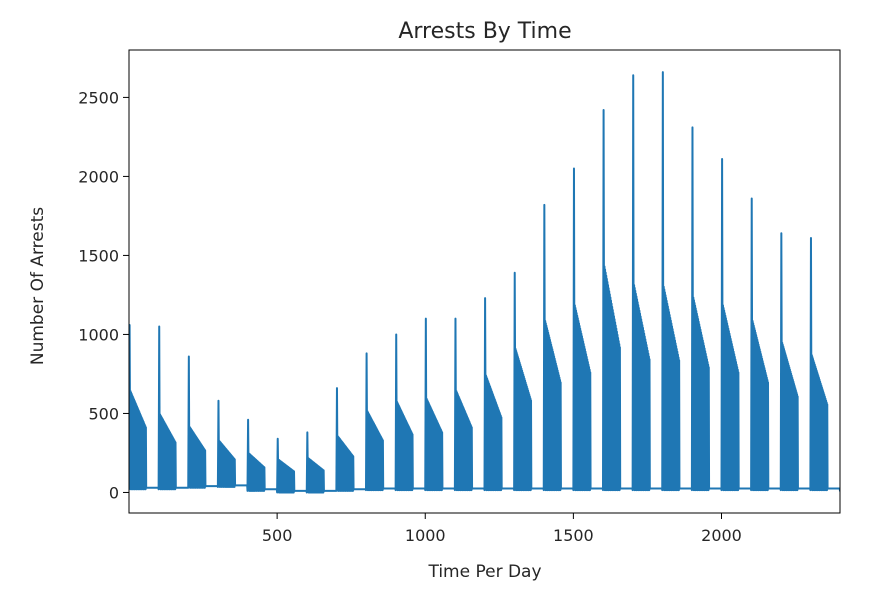 Image resolution: width=896 pixels, height=593 pixels. Describe the element at coordinates (38, 286) in the screenshot. I see `y-axis-label: Number Of Arrests` at that location.